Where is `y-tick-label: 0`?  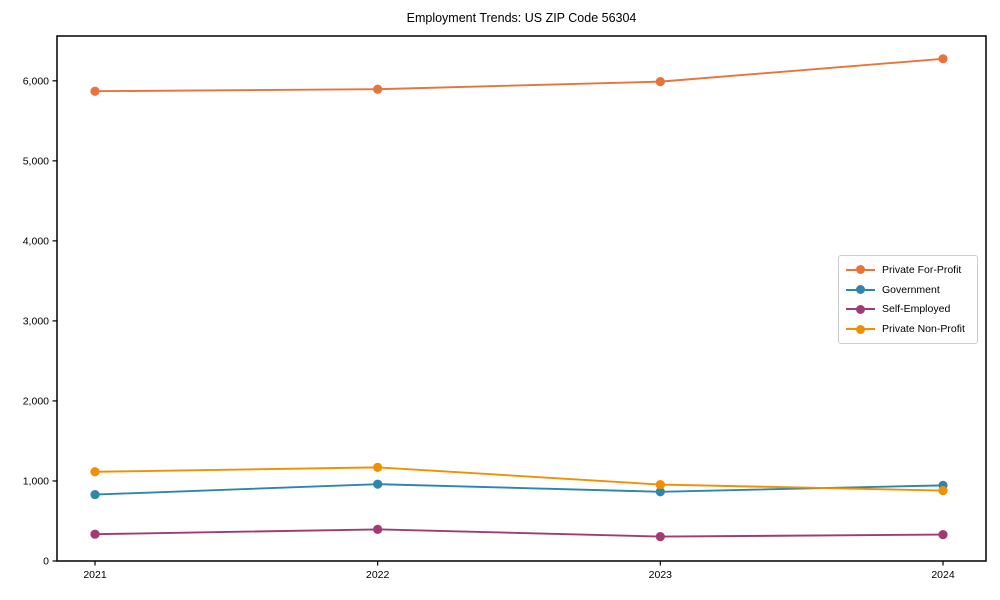
y-tick-label: 0 is located at coordinates (46, 562).